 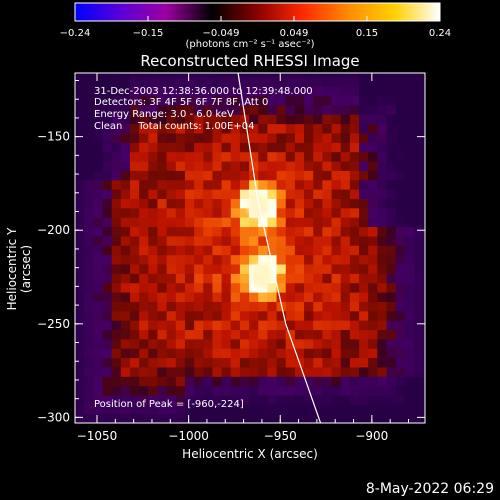 What do you see at coordinates (250, 454) in the screenshot?
I see `x-axis-label: Heliocentric X (arcsec)` at bounding box center [250, 454].